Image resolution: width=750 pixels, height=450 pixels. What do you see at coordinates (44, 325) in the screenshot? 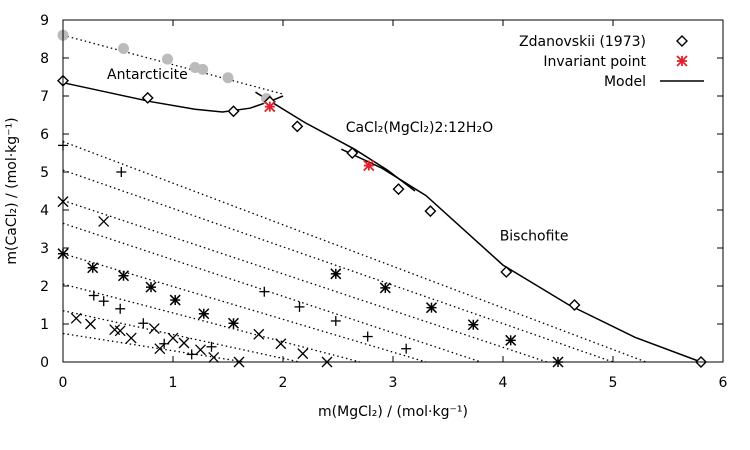
I see `y-tick-label: 1` at bounding box center [44, 325].